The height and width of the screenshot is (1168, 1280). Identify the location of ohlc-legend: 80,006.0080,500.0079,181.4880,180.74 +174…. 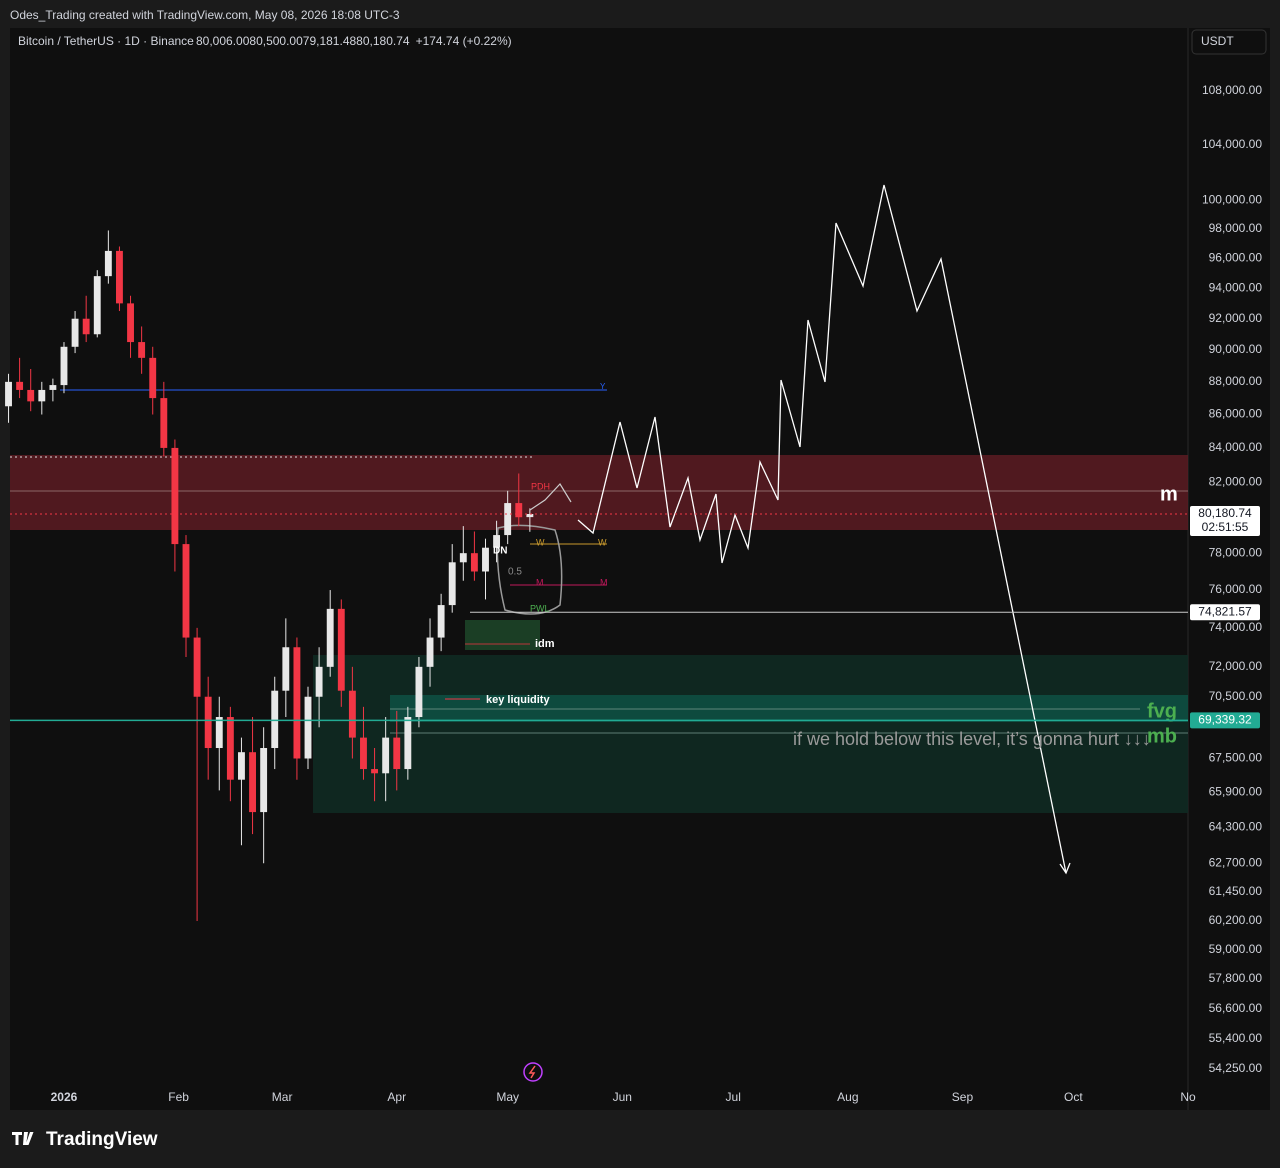
(354, 41).